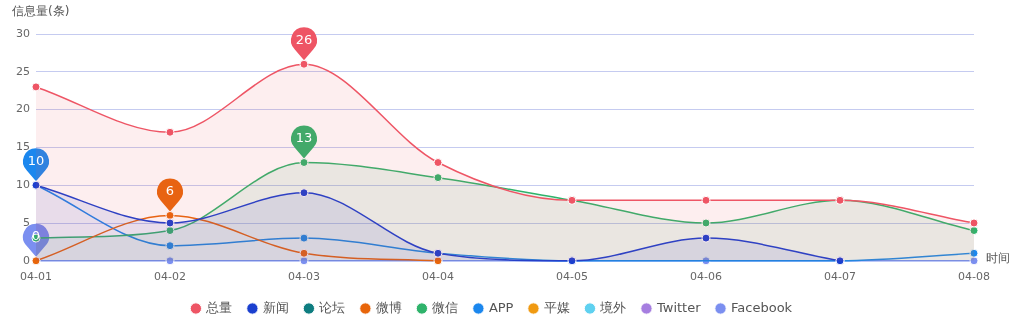  Describe the element at coordinates (170, 190) in the screenshot. I see `annotation: 6` at that location.